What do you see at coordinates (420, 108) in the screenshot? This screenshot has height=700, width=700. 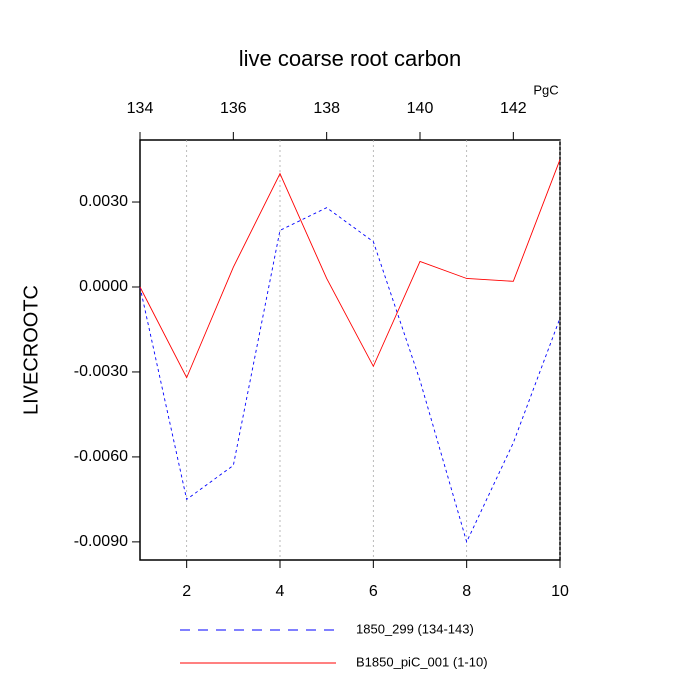 I see `x2-tick-label: 140` at bounding box center [420, 108].